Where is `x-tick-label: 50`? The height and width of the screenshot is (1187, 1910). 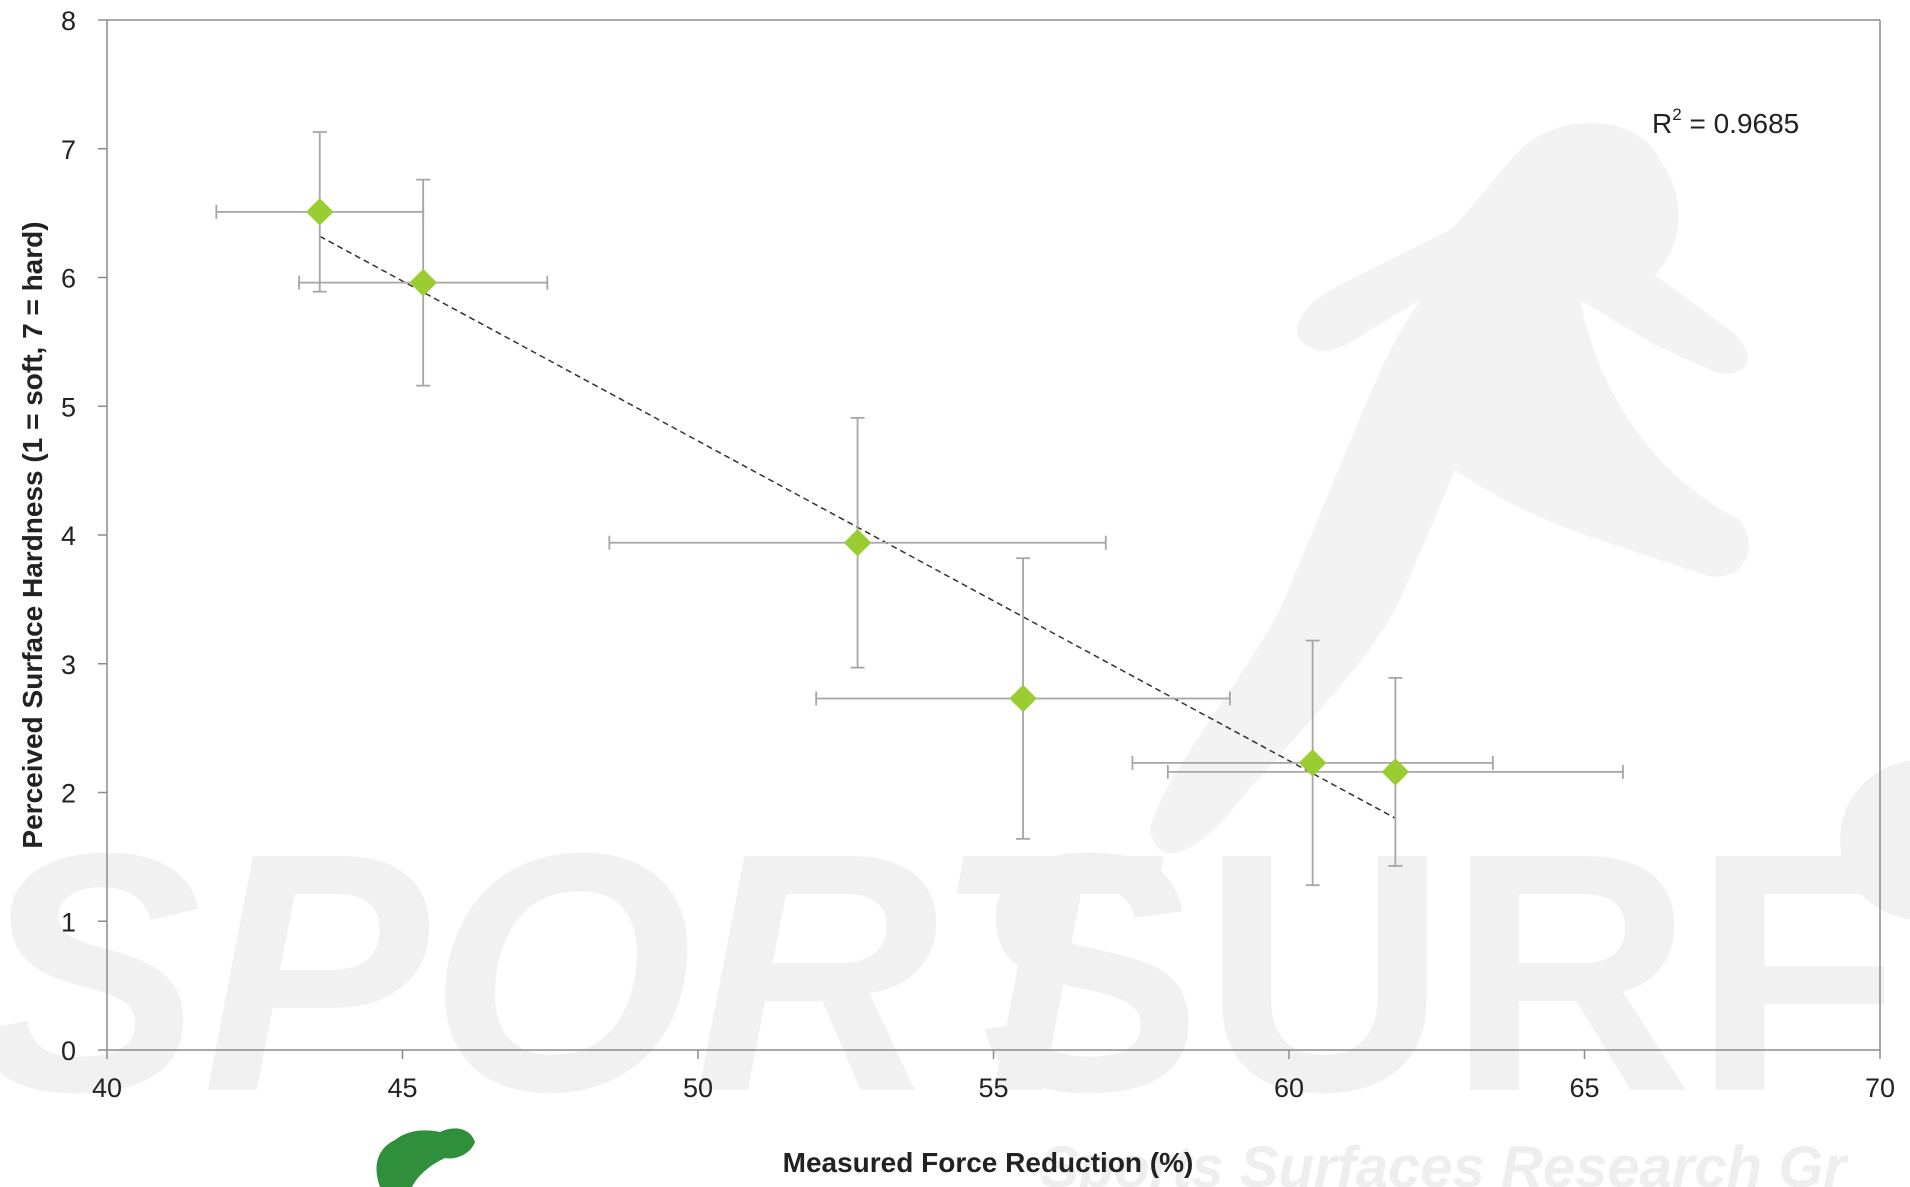 x-tick-label: 50 is located at coordinates (698, 1088).